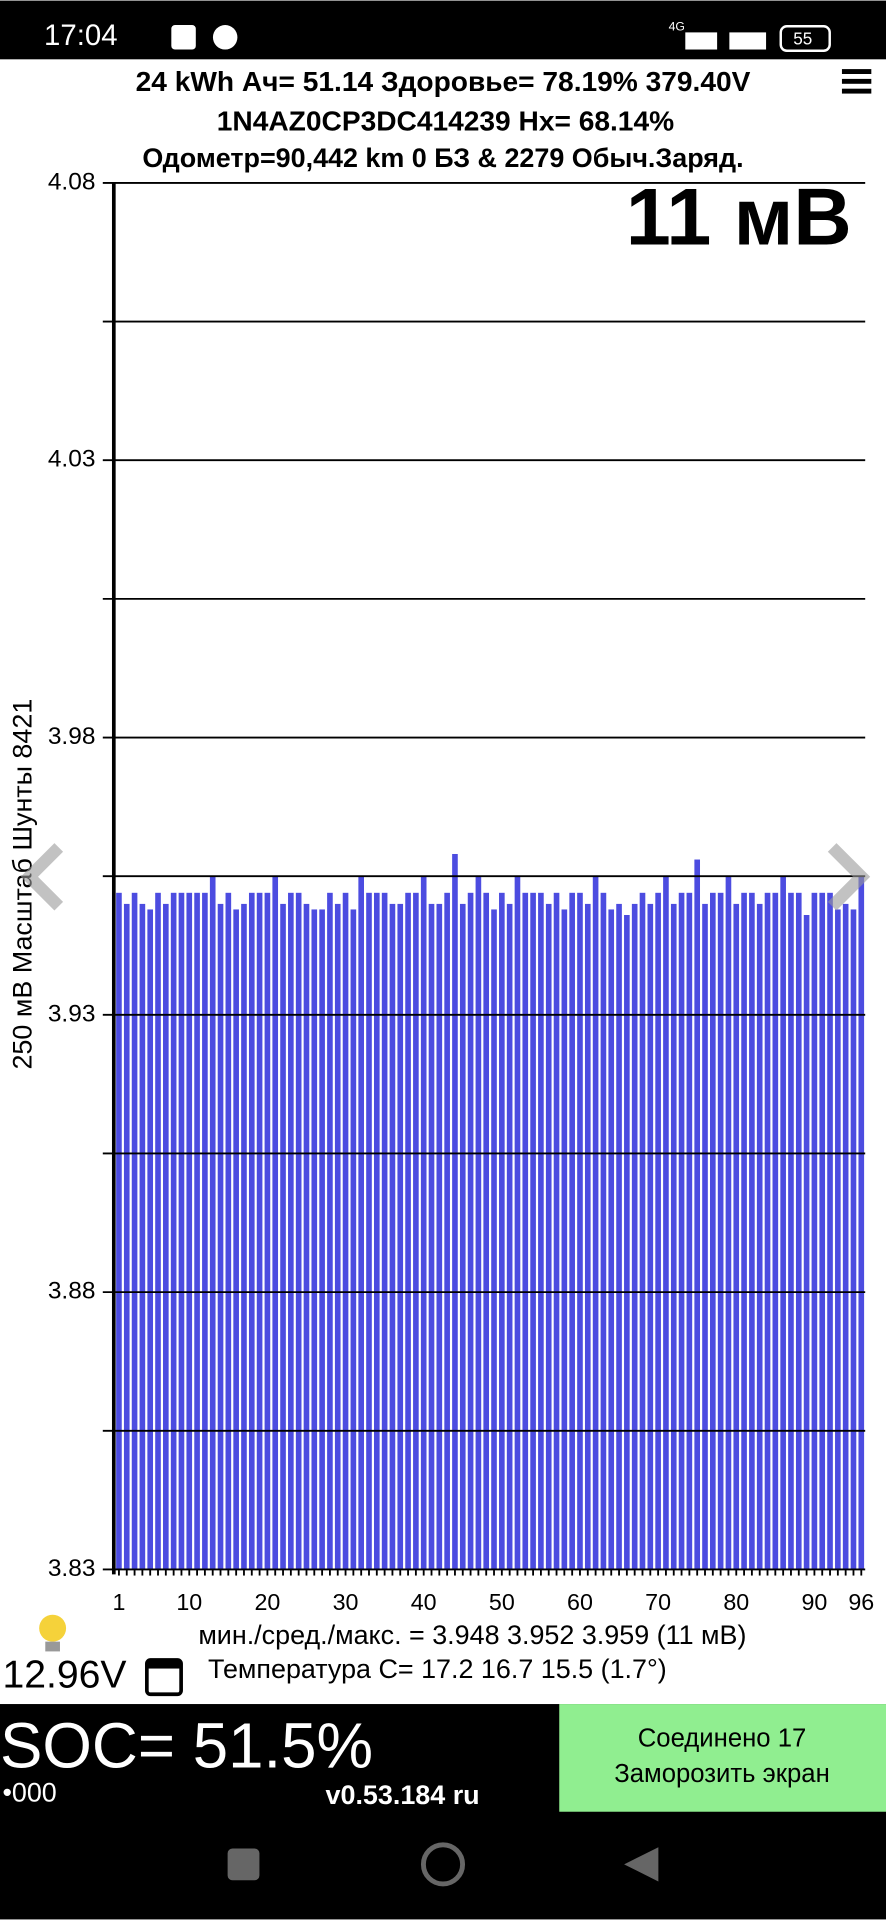 This screenshot has width=886, height=1920. What do you see at coordinates (739, 218) in the screenshot?
I see `chart-annotation: 11 мВ` at bounding box center [739, 218].